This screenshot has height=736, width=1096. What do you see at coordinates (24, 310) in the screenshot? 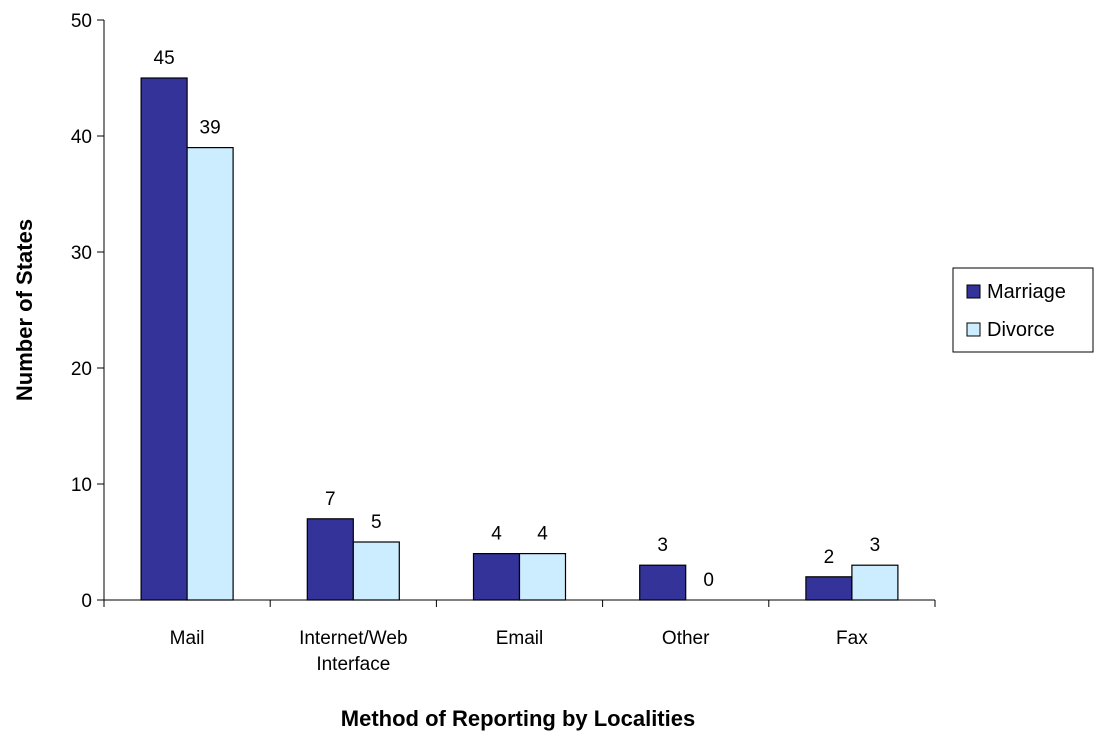
I see `y-axis-title: Number of States` at bounding box center [24, 310].